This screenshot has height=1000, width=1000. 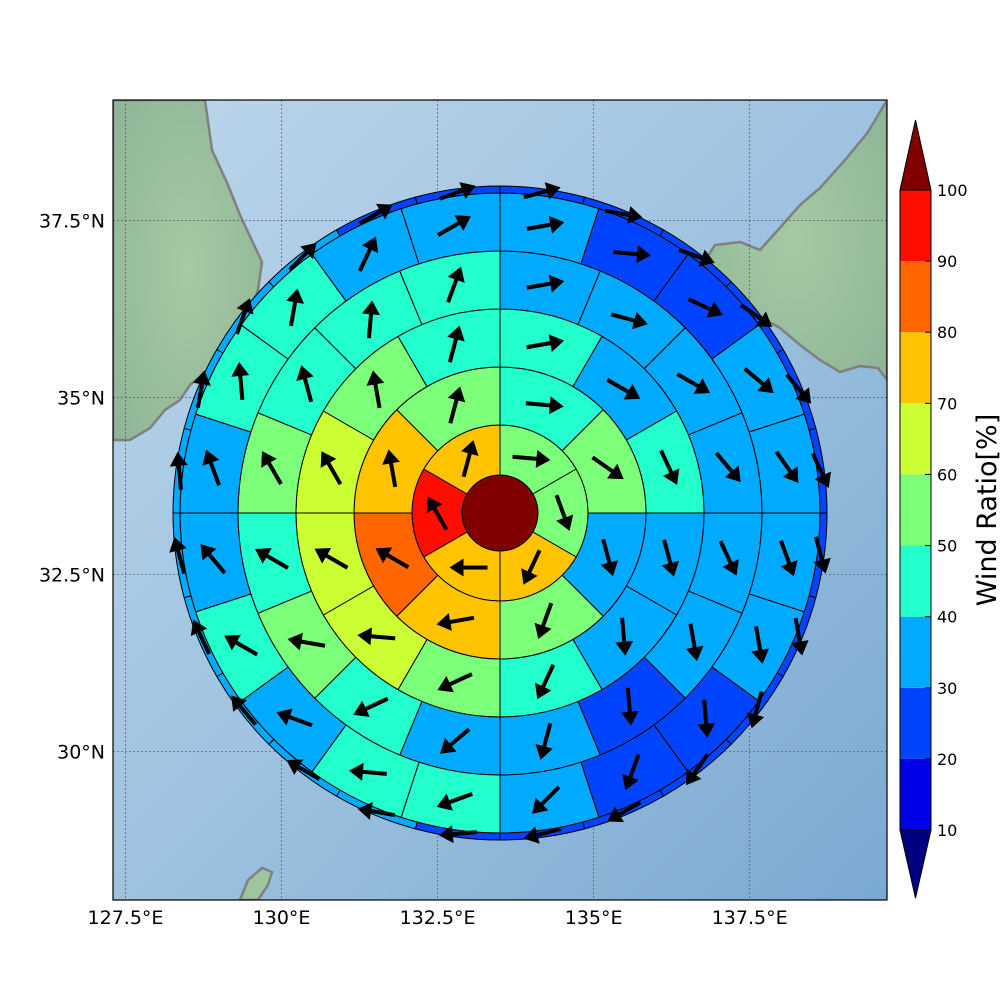 What do you see at coordinates (915, 864) in the screenshot?
I see `colorbar-extend-bottom` at bounding box center [915, 864].